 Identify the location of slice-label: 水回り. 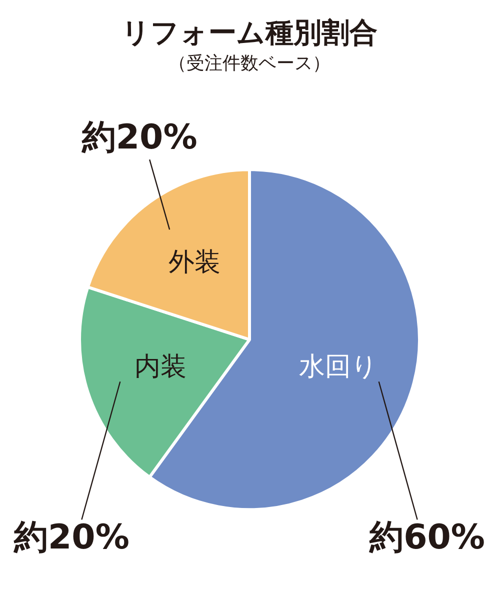
(338, 367).